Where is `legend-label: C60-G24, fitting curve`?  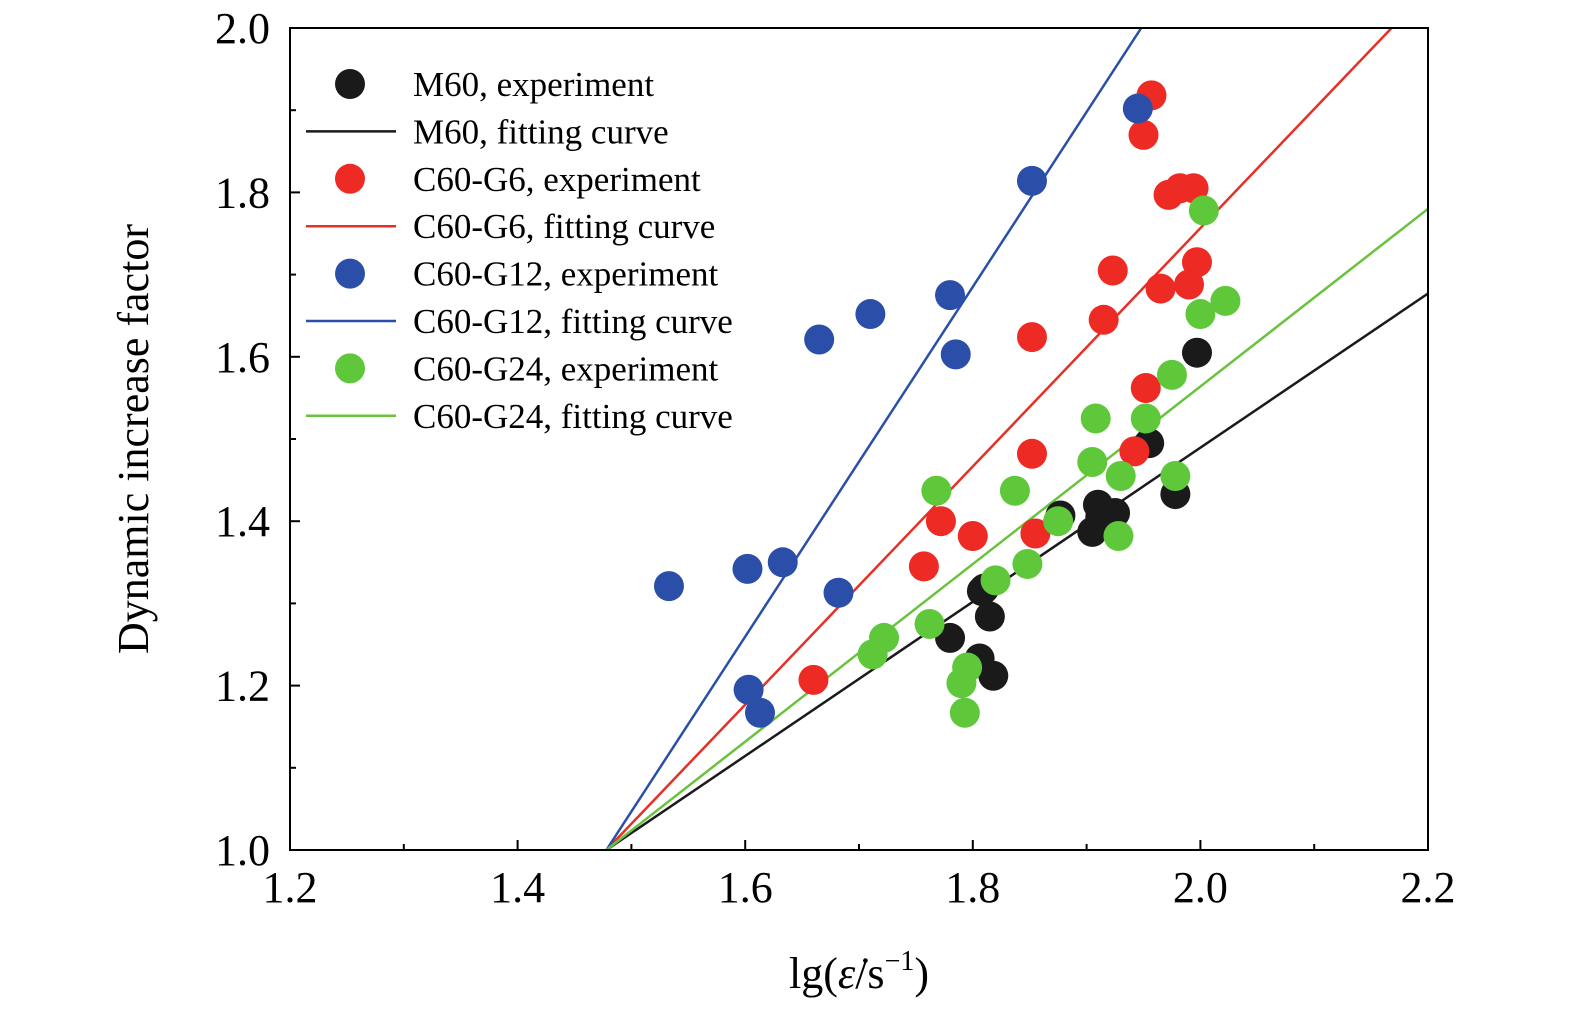 legend-label: C60-G24, fitting curve is located at coordinates (573, 416).